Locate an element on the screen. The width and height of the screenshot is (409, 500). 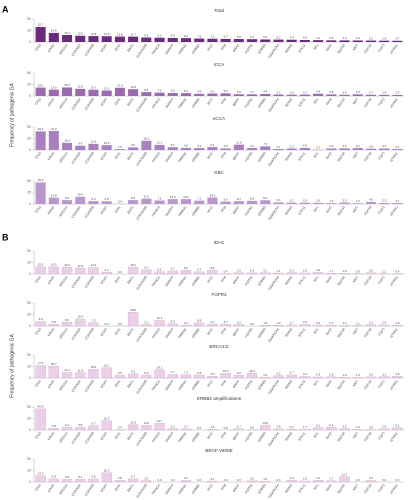
x-tick-label: TP53 is located at coordinates (38, 487).